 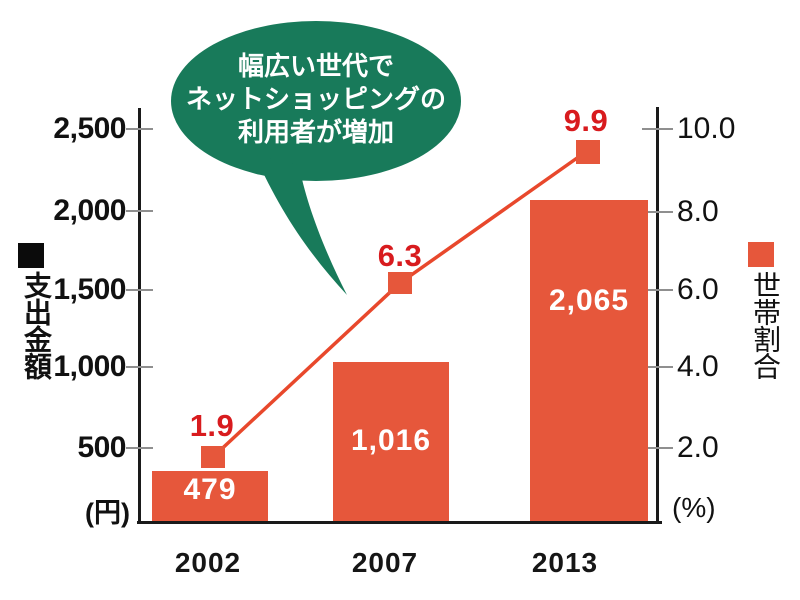 What do you see at coordinates (694, 507) in the screenshot?
I see `right-axis-unit-label: (%)` at bounding box center [694, 507].